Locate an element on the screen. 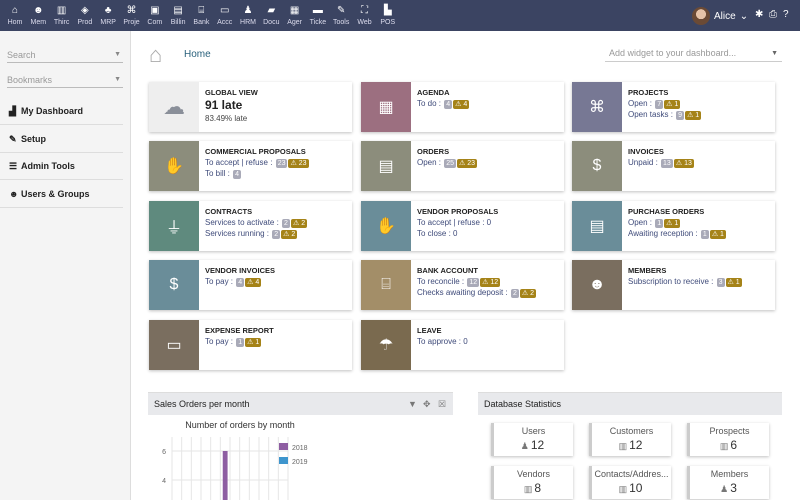 The image size is (800, 500). move-icon: ✥ is located at coordinates (427, 404).